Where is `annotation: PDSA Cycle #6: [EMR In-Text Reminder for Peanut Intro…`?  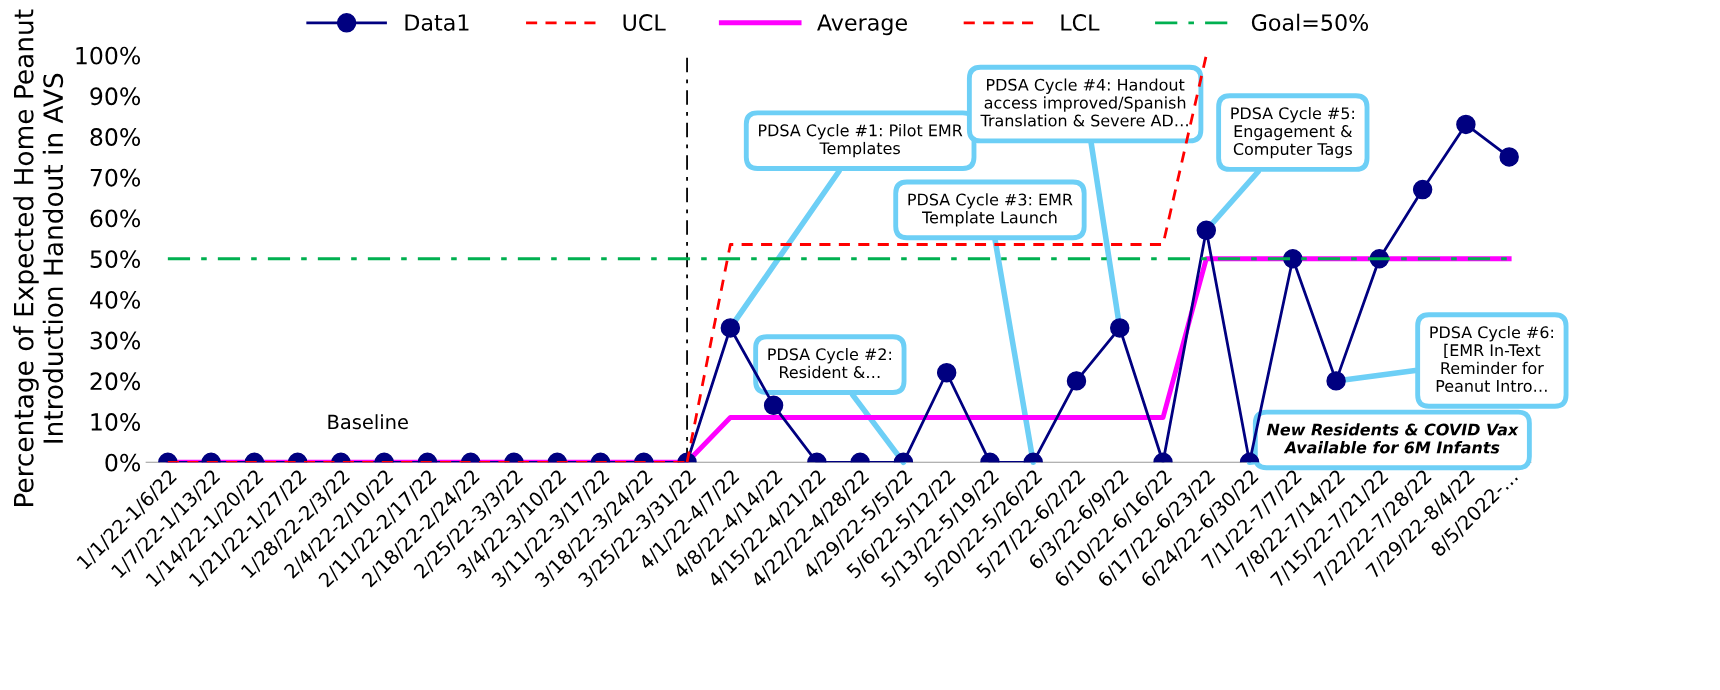 annotation: PDSA Cycle #6: [EMR In-Text Reminder for Peanut Intro… is located at coordinates (1492, 358).